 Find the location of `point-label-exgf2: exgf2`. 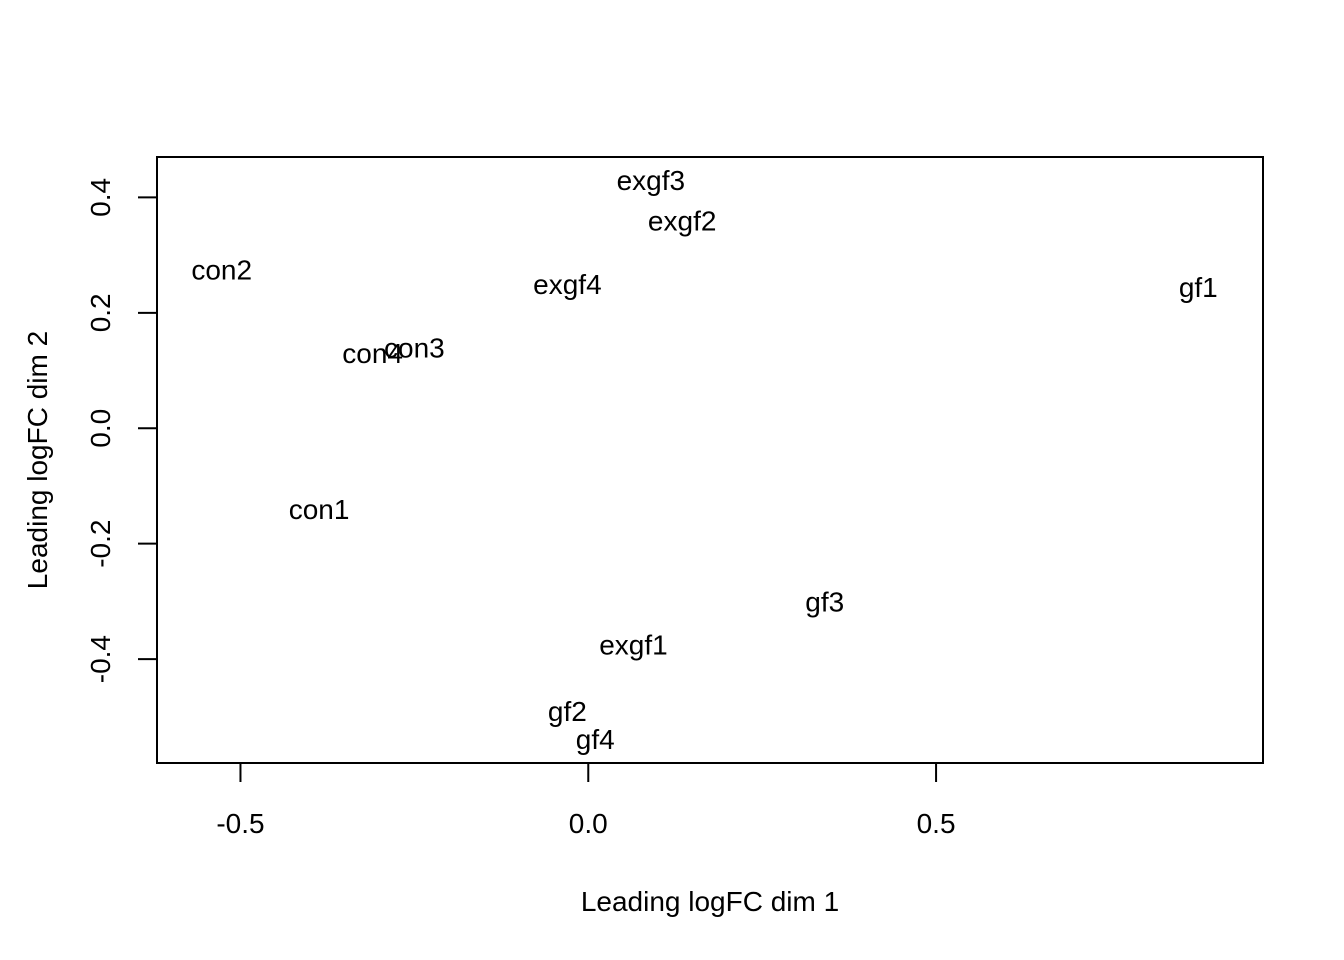

point-label-exgf2: exgf2 is located at coordinates (682, 220).